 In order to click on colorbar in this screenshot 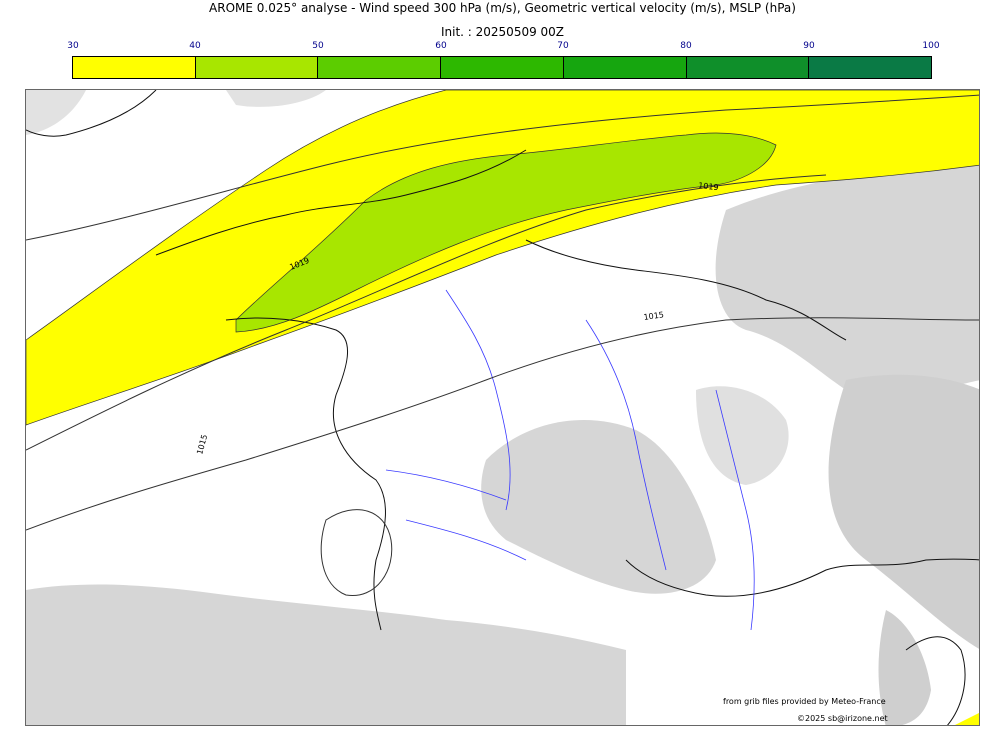, I will do `click(502, 67)`.